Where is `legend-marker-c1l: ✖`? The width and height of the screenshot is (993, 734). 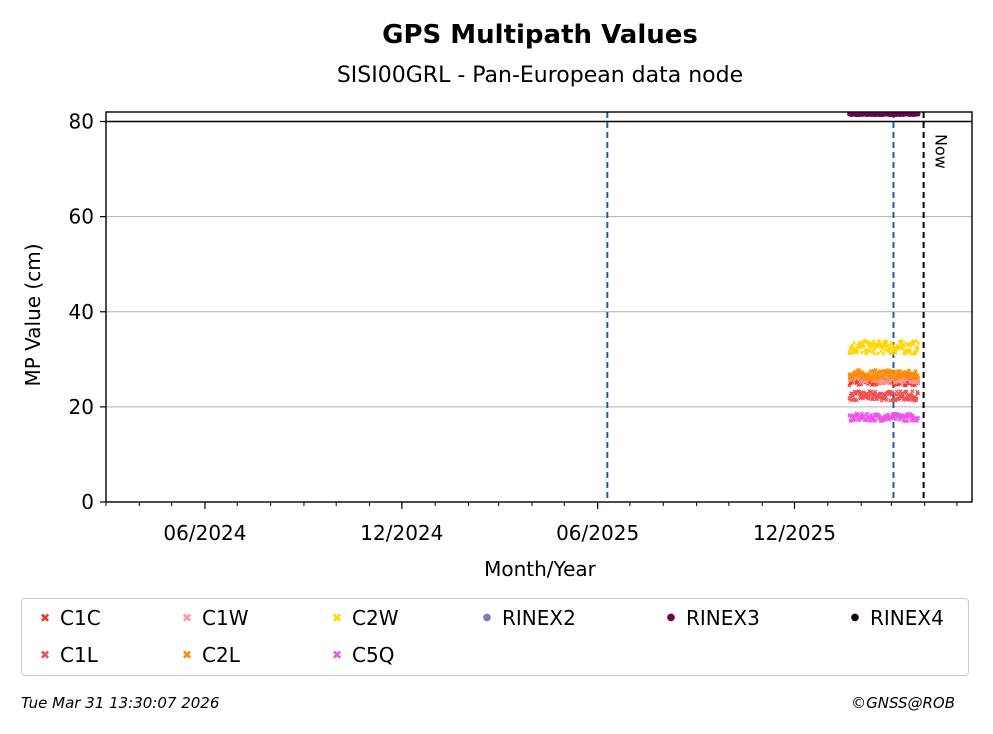 legend-marker-c1l: ✖ is located at coordinates (45, 655).